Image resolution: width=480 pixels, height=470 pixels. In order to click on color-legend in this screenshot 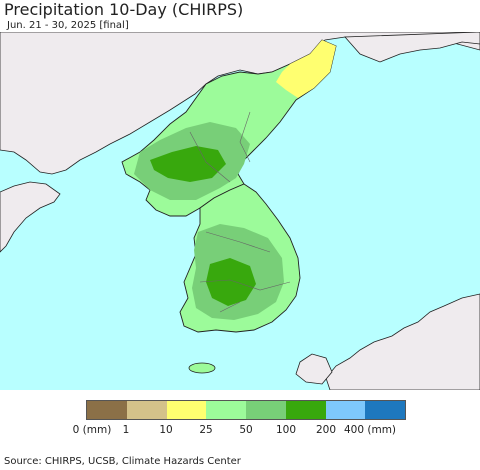, I will do `click(246, 410)`.